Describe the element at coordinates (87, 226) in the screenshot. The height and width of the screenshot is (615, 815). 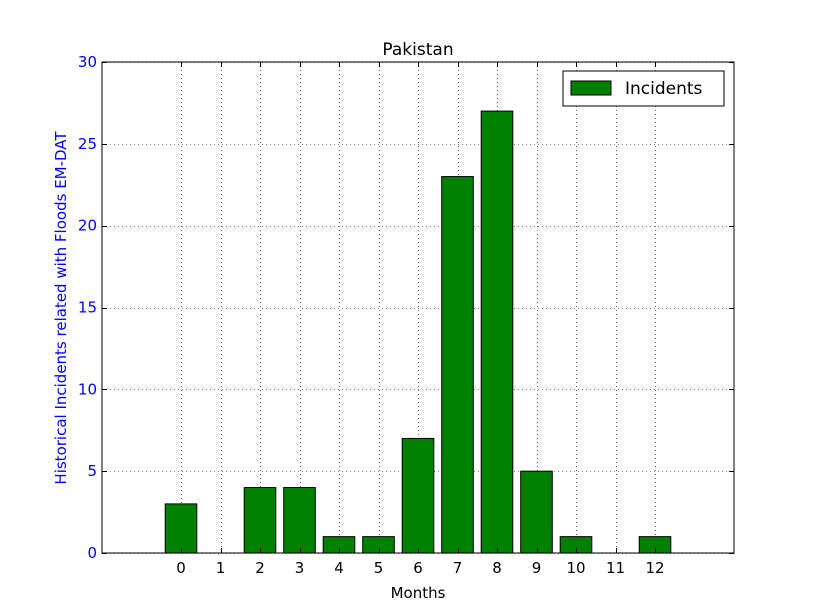
I see `y-tick-label: 20` at that location.